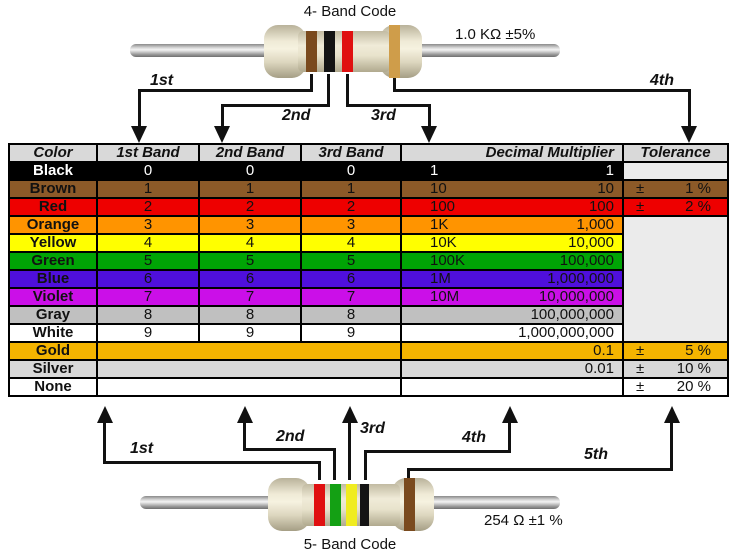 This screenshot has width=729, height=559. Describe the element at coordinates (250, 333) in the screenshot. I see `band2-digit: 9` at that location.